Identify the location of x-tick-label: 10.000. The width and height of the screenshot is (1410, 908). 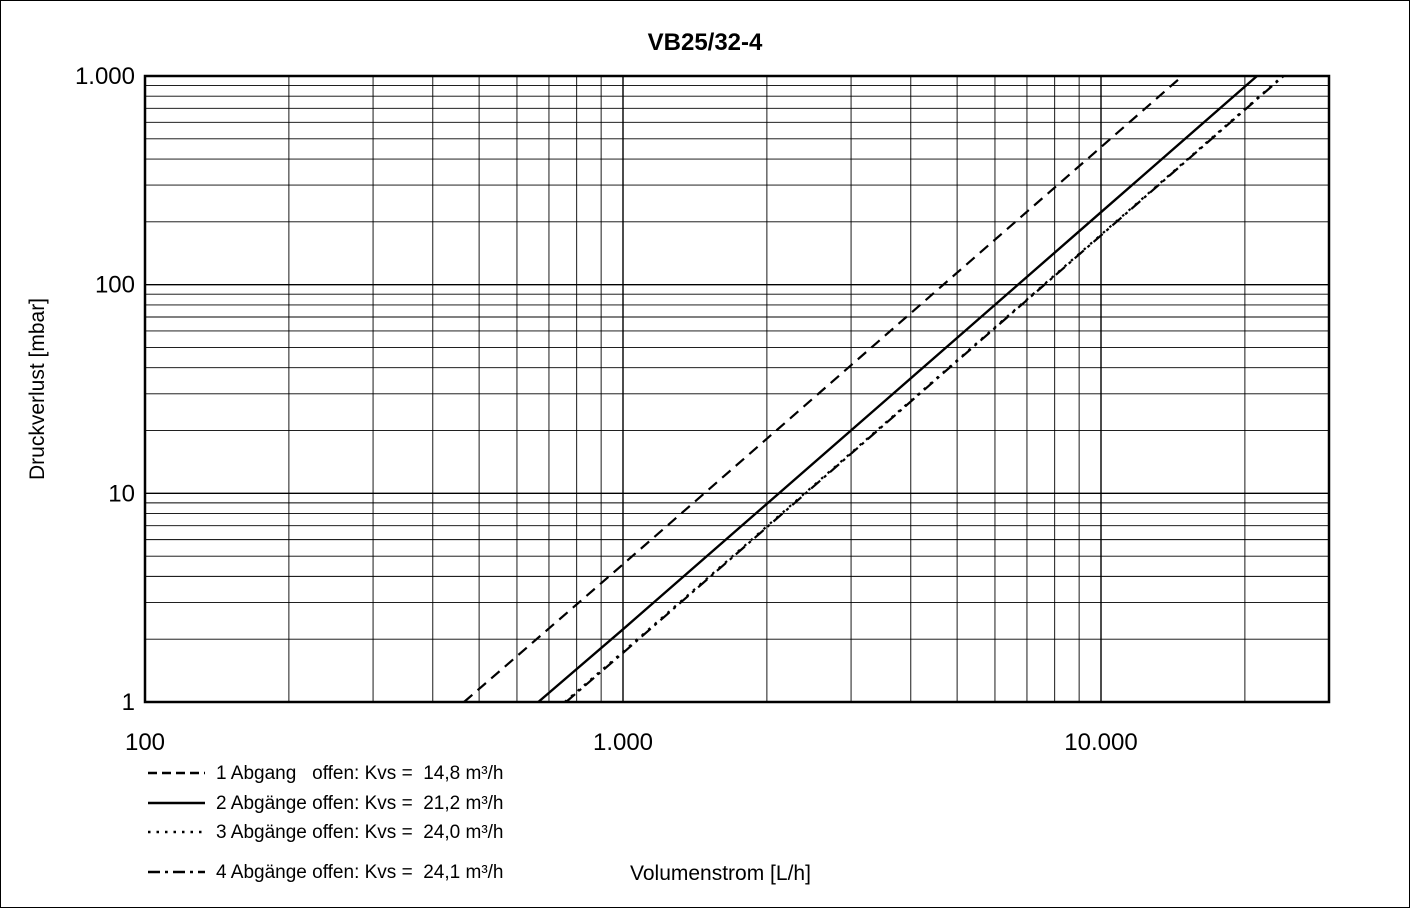
(1100, 742).